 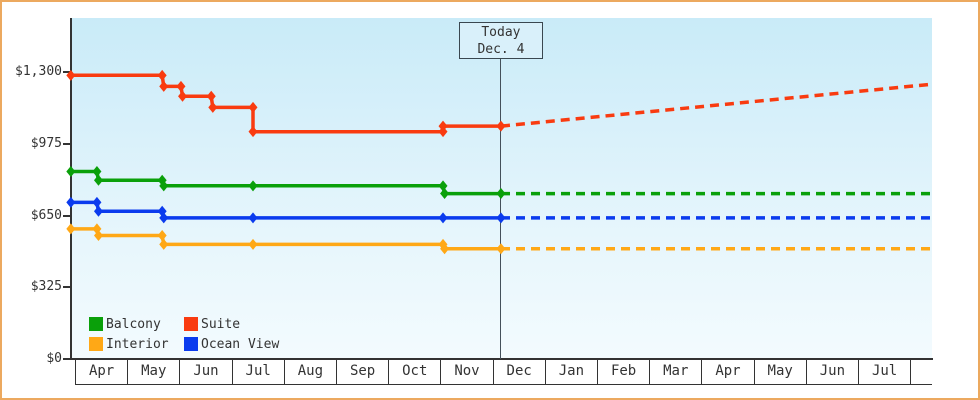 I want to click on y-tick-label: $975, so click(x=46, y=143).